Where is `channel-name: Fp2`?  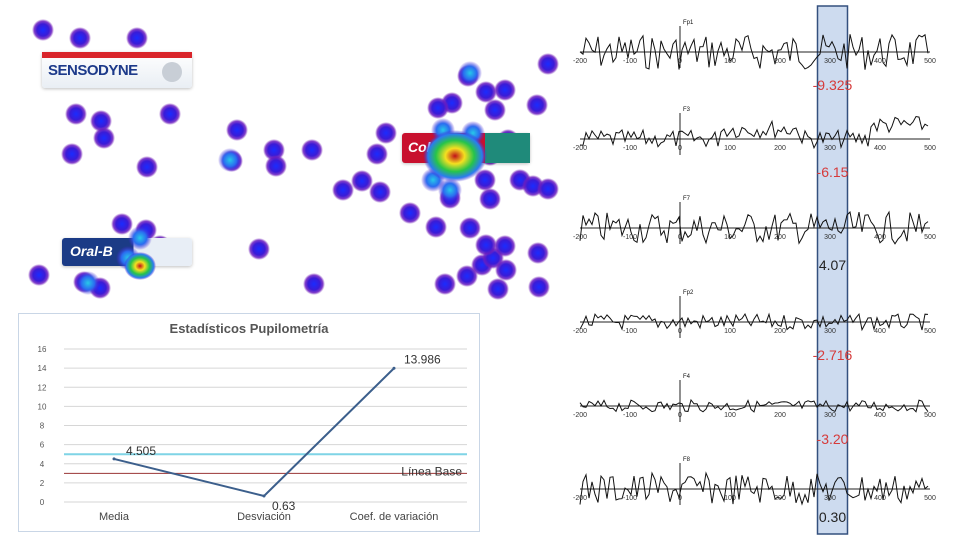 channel-name: Fp2 is located at coordinates (688, 293).